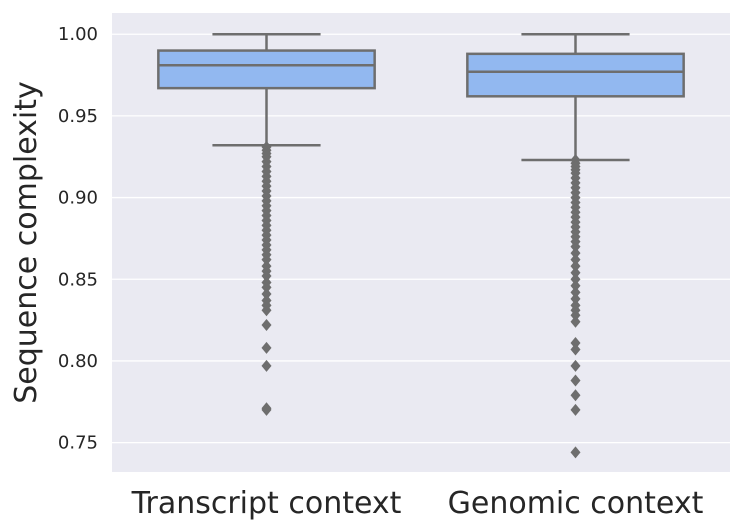 The width and height of the screenshot is (743, 532). Describe the element at coordinates (417, 503) in the screenshot. I see `x-category-labels: Transcript context Genomic context` at that location.